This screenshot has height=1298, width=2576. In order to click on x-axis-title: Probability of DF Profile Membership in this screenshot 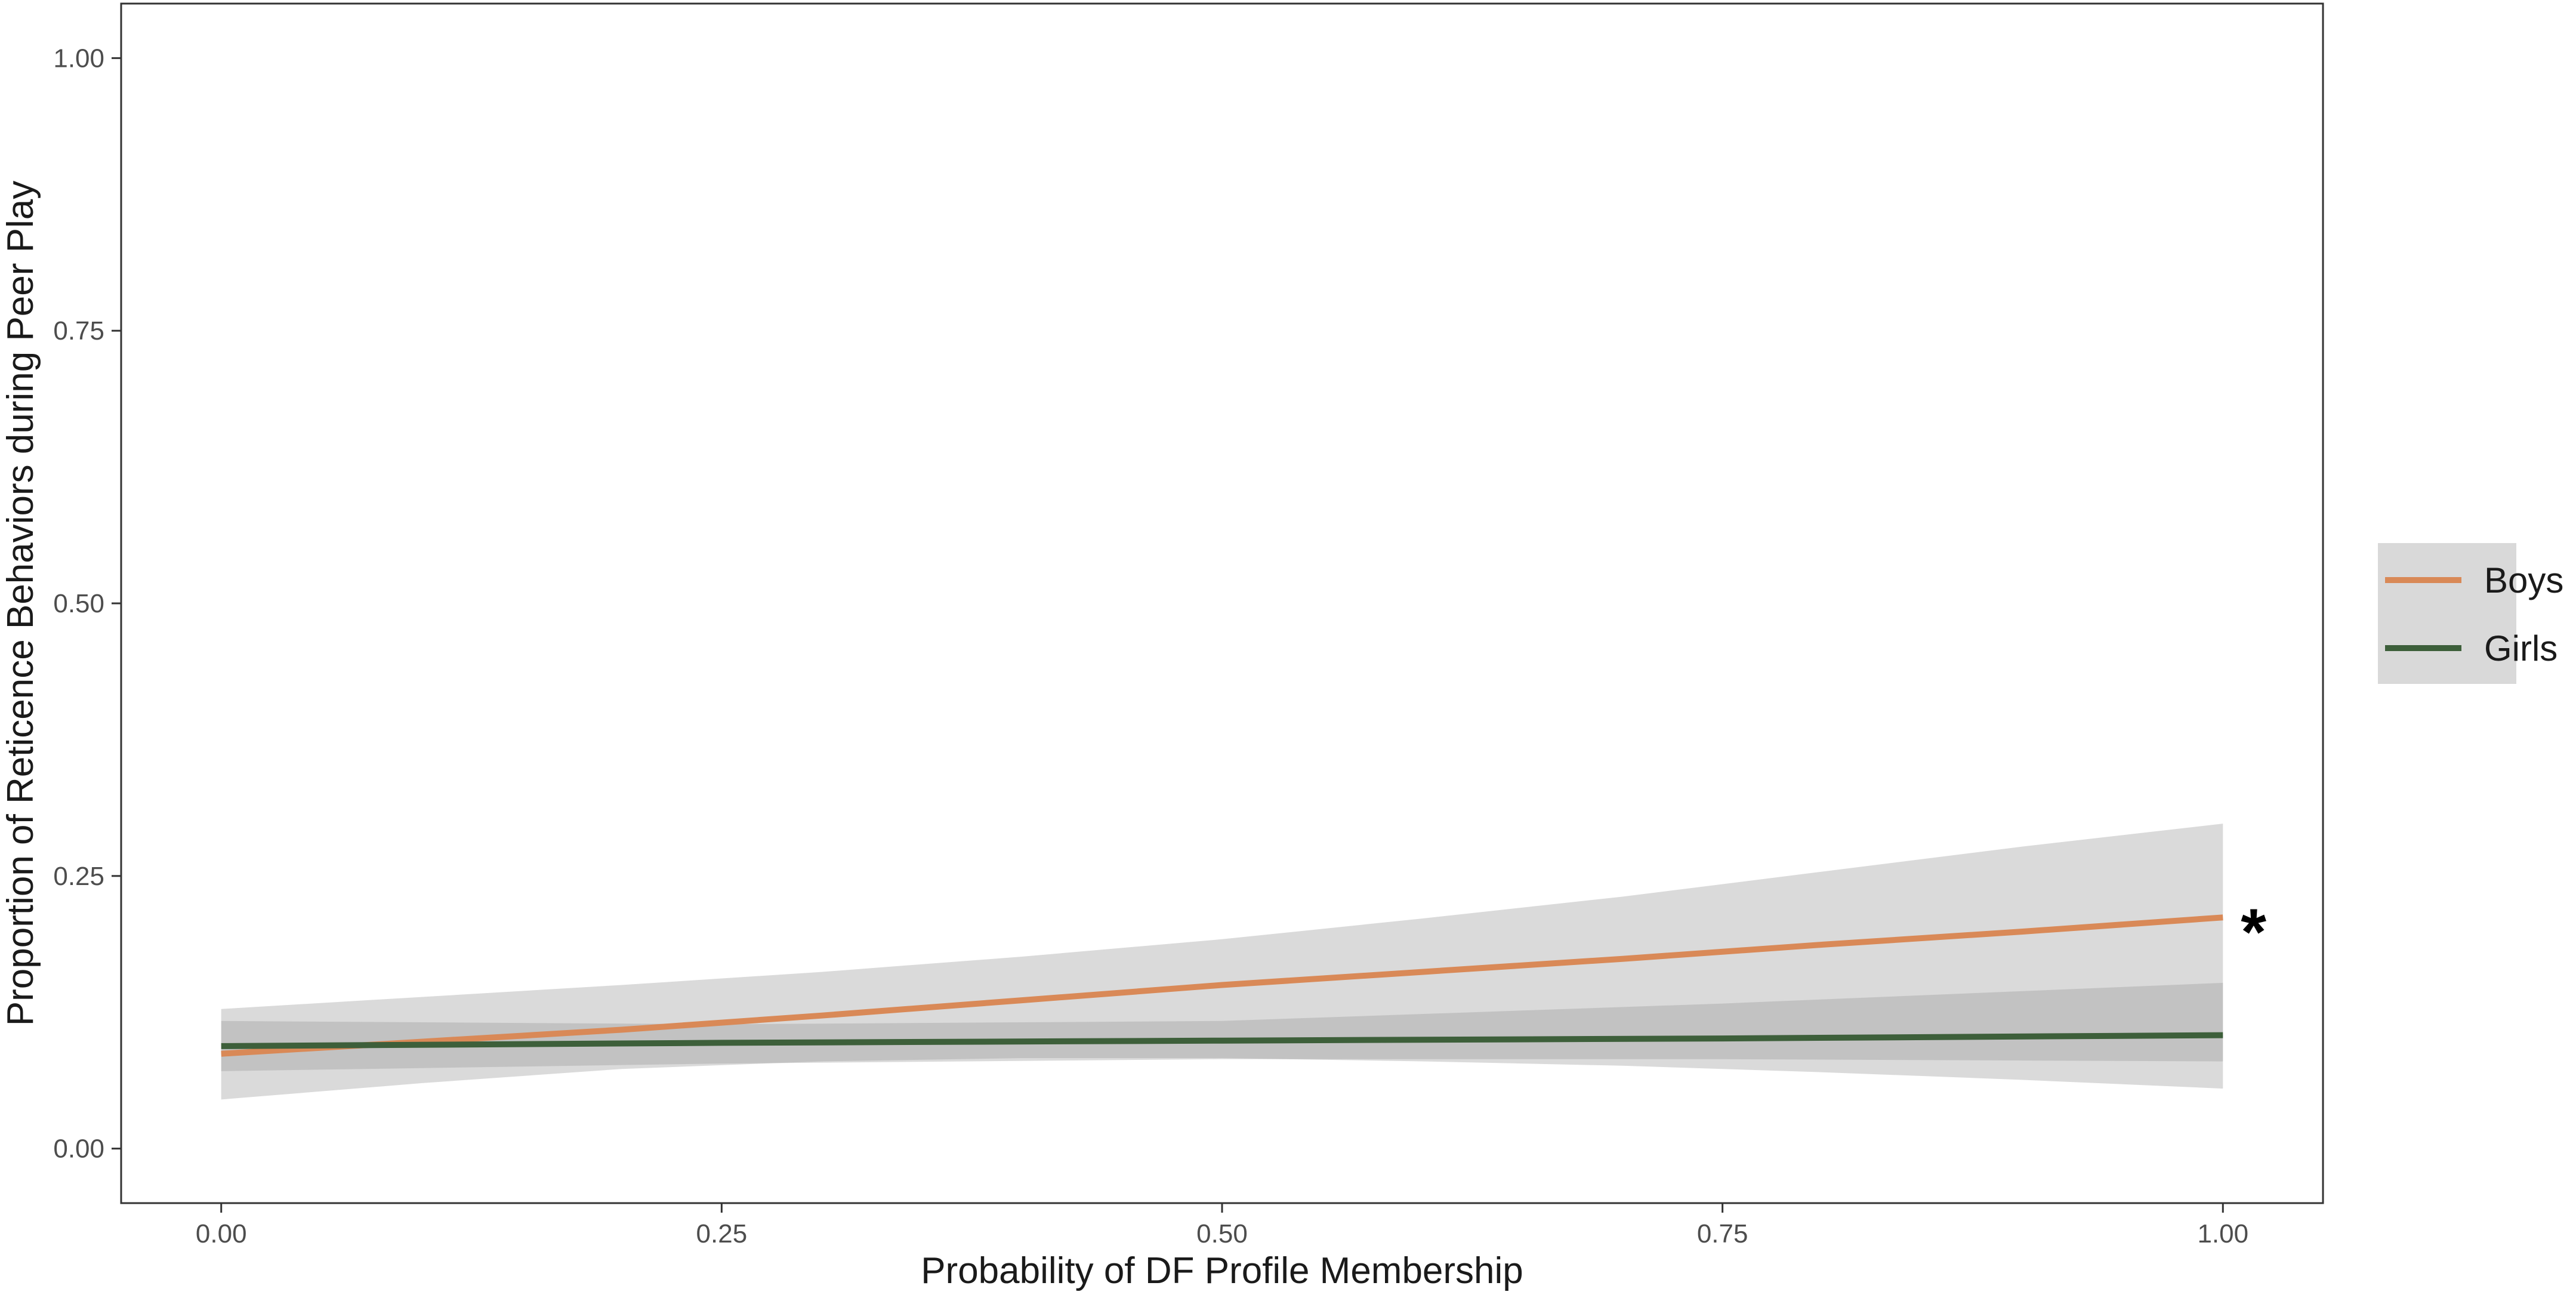, I will do `click(1222, 1271)`.